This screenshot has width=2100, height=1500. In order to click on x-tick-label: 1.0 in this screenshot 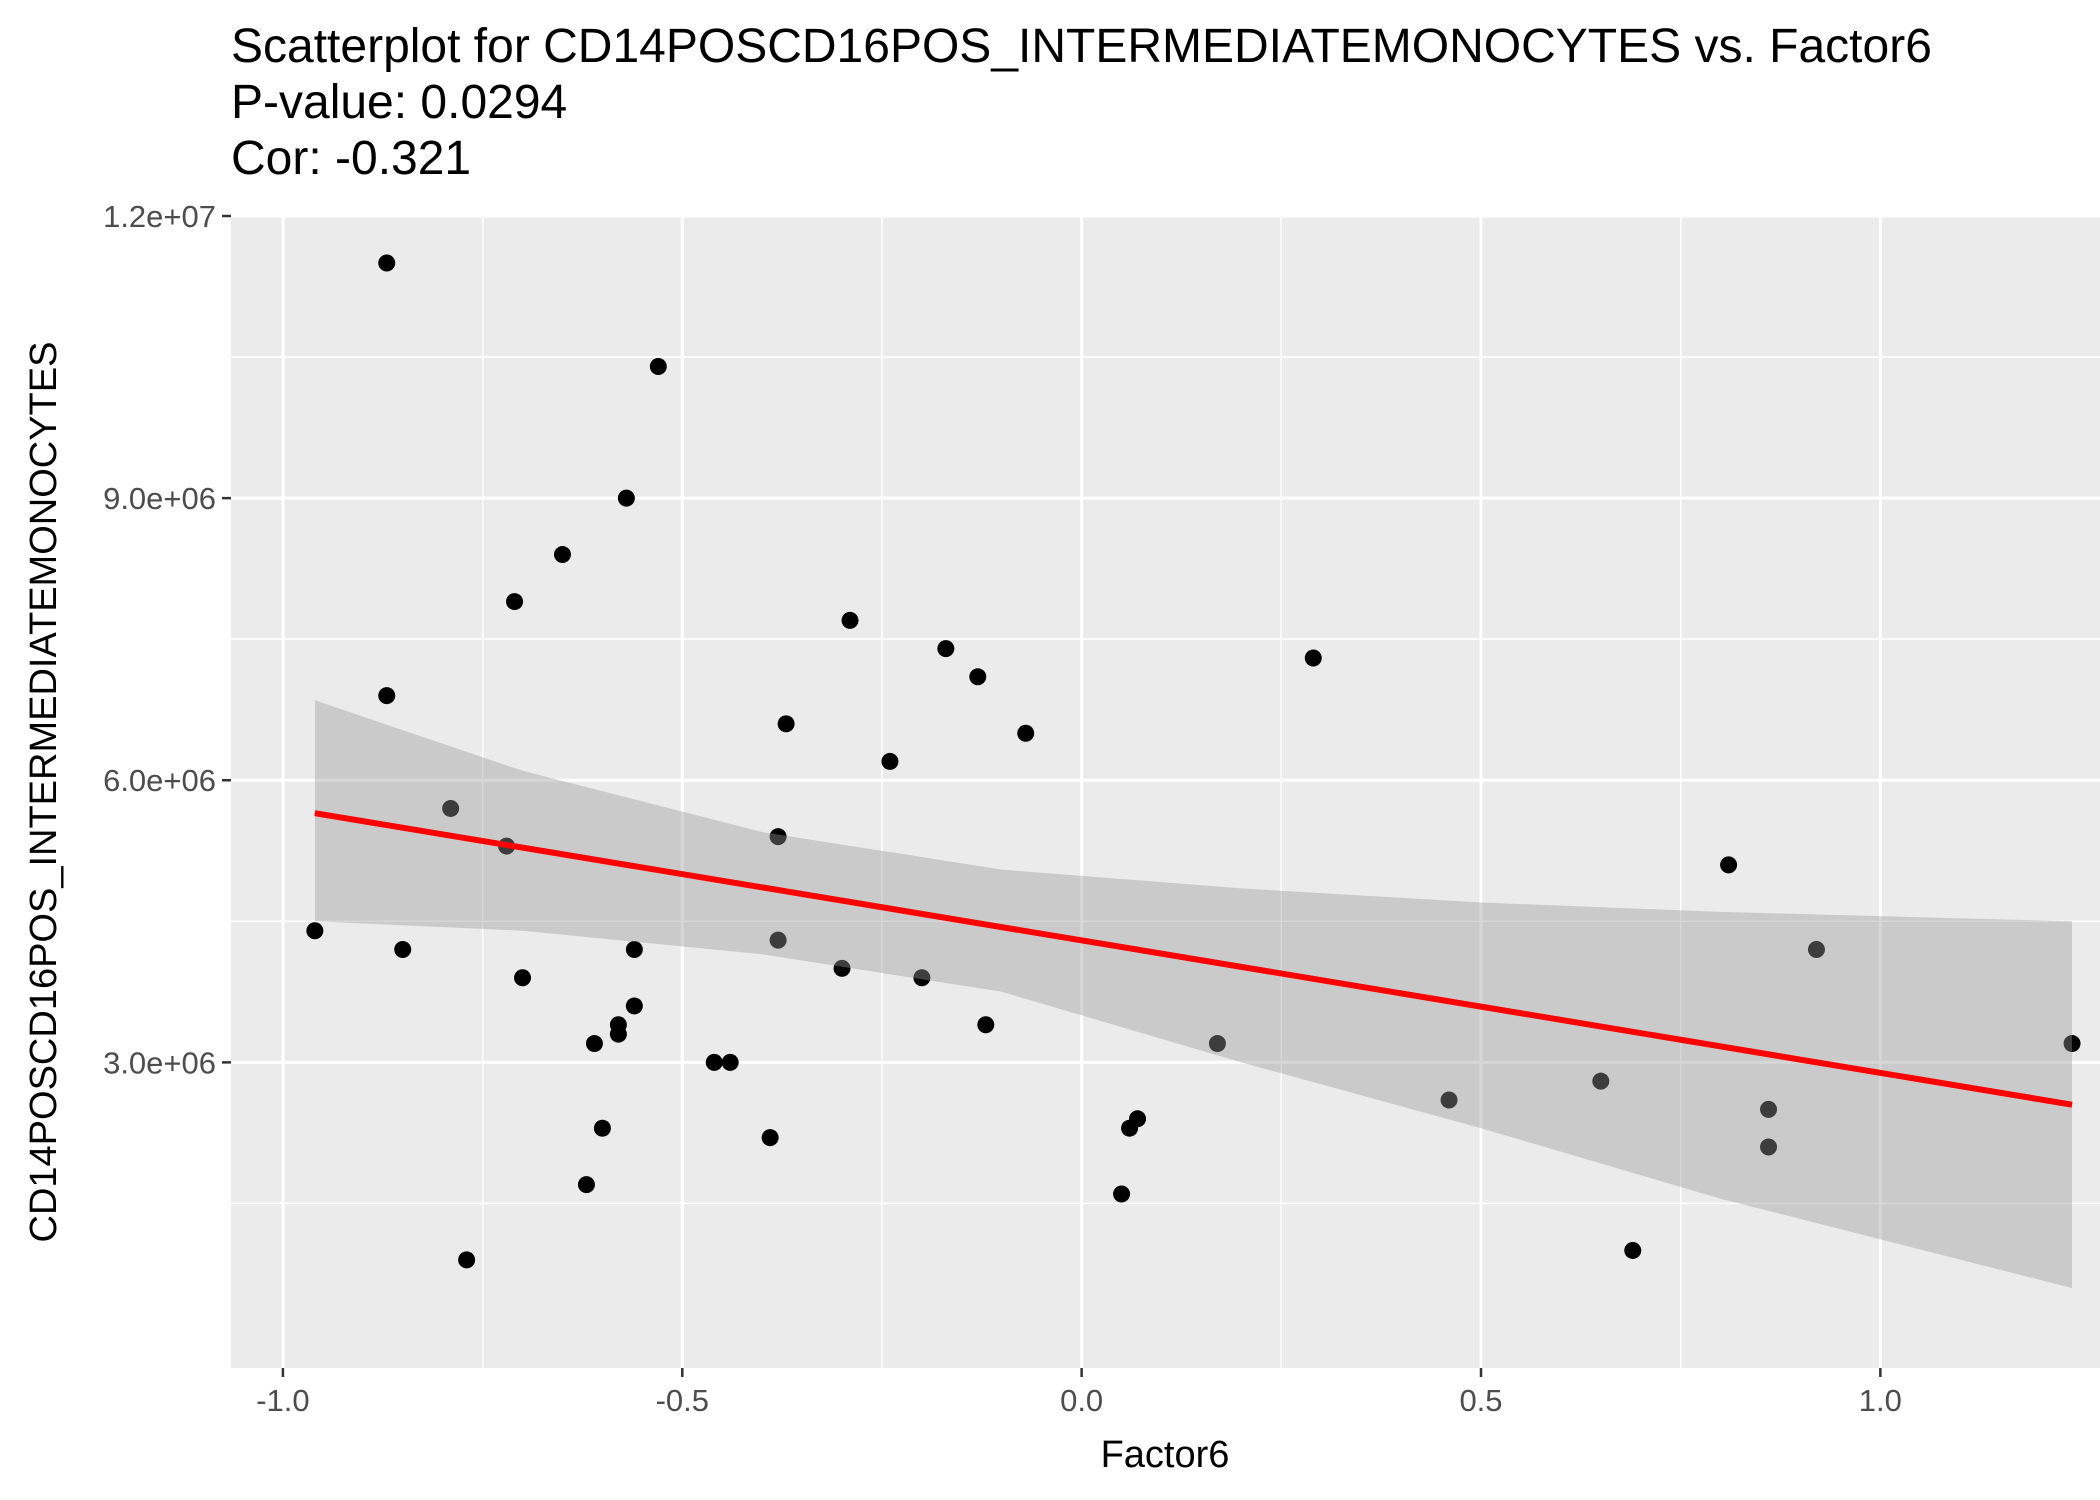, I will do `click(1880, 1400)`.